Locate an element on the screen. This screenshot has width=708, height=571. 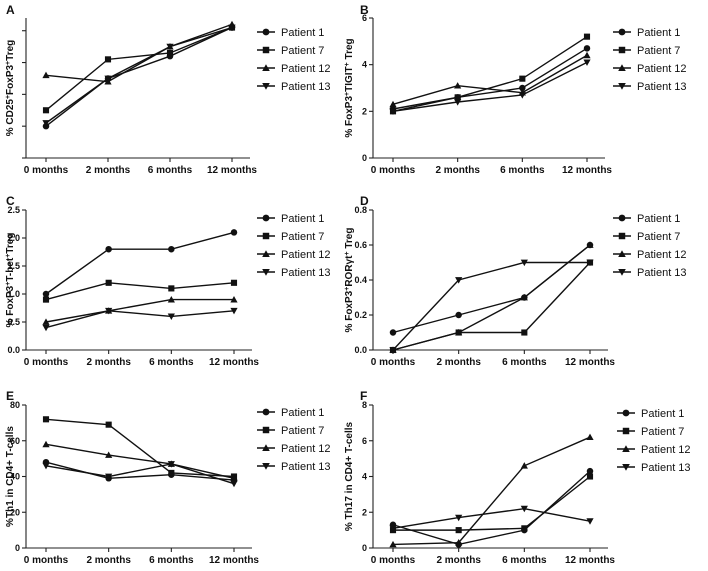
panel-letter: E is located at coordinates (10, 396).